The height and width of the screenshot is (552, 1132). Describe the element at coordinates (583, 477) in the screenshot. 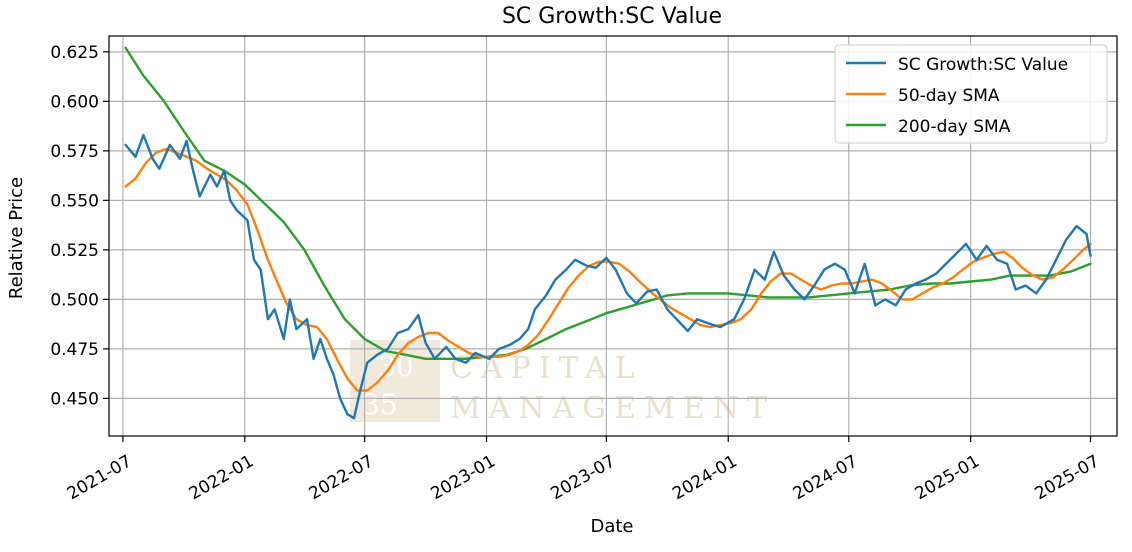

I see `x-tick-label: 2023-07` at that location.